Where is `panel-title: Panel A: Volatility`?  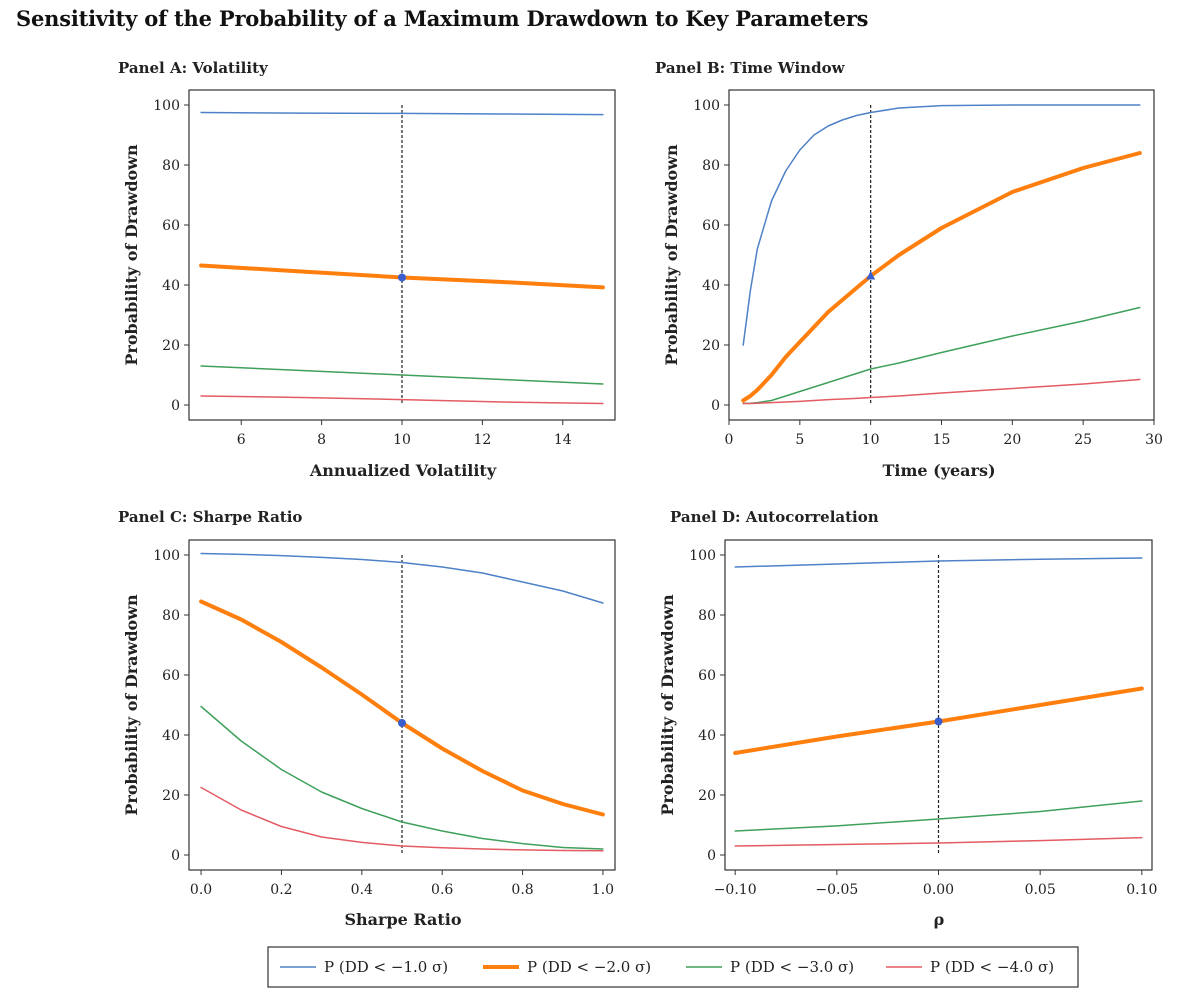 panel-title: Panel A: Volatility is located at coordinates (193, 68).